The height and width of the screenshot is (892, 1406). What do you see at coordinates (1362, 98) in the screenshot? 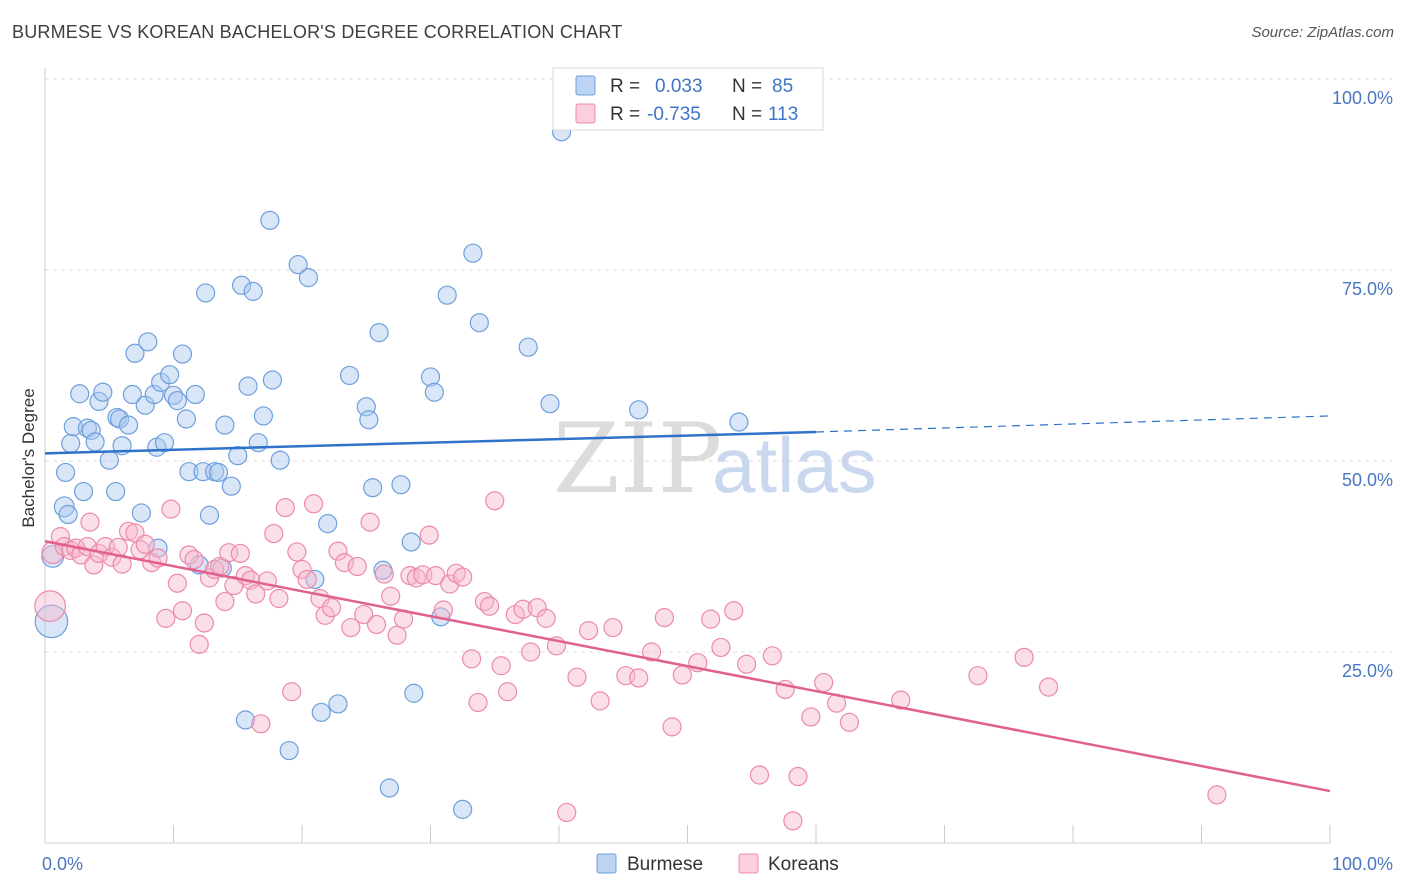
I see `y-tick-label-0: 100.0%` at bounding box center [1362, 98].